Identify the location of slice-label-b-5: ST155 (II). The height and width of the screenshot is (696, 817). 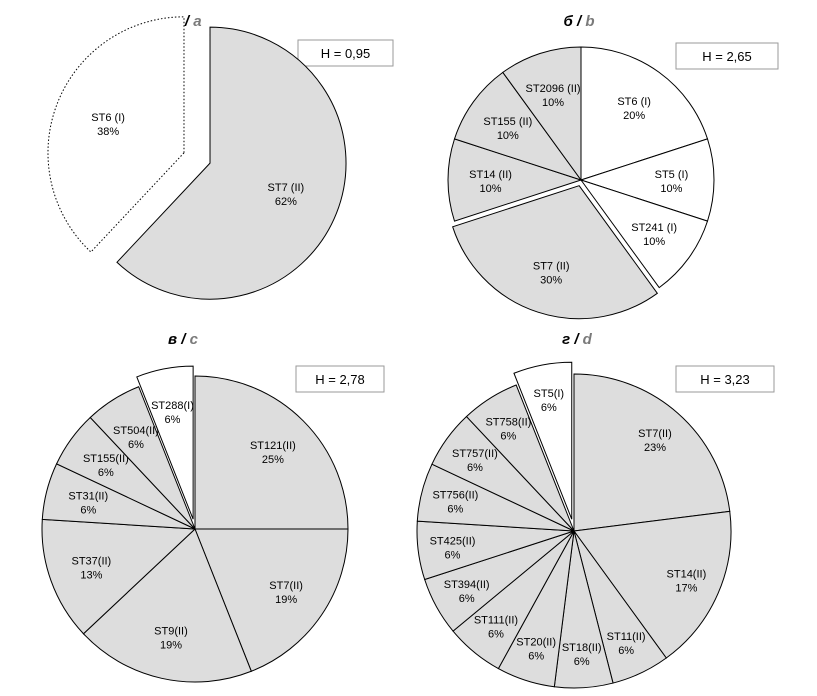
(507, 122).